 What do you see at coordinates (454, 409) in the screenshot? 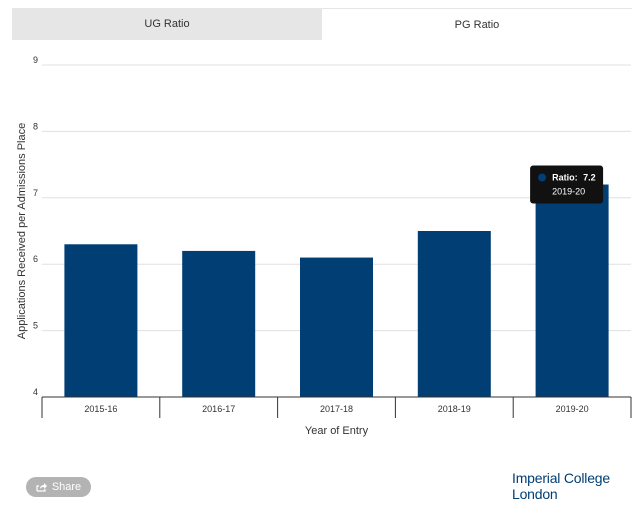
I see `x-tick-label: 2018-19` at bounding box center [454, 409].